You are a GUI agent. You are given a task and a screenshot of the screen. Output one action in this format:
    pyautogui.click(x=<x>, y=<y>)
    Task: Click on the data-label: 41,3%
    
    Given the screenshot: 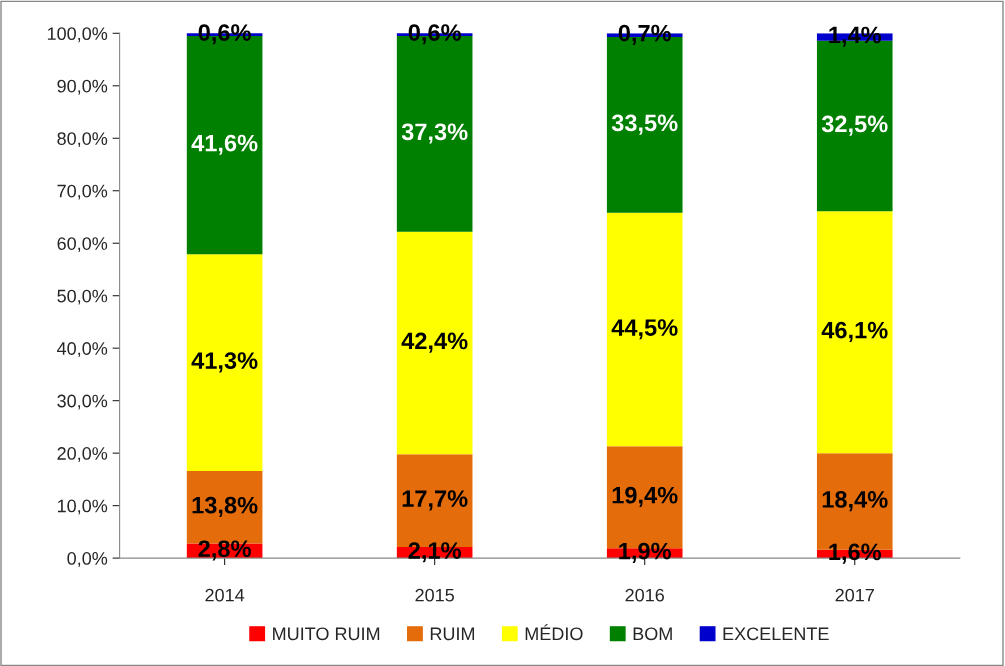 What is the action you would take?
    pyautogui.click(x=224, y=362)
    